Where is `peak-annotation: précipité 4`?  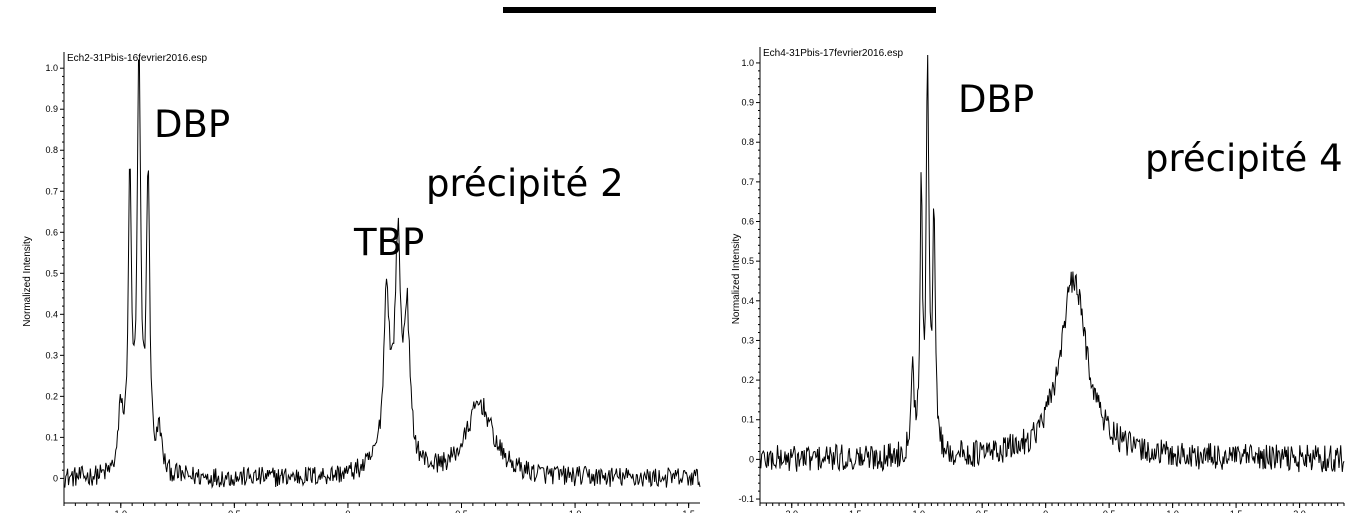
peak-annotation: précipité 4 is located at coordinates (1244, 158).